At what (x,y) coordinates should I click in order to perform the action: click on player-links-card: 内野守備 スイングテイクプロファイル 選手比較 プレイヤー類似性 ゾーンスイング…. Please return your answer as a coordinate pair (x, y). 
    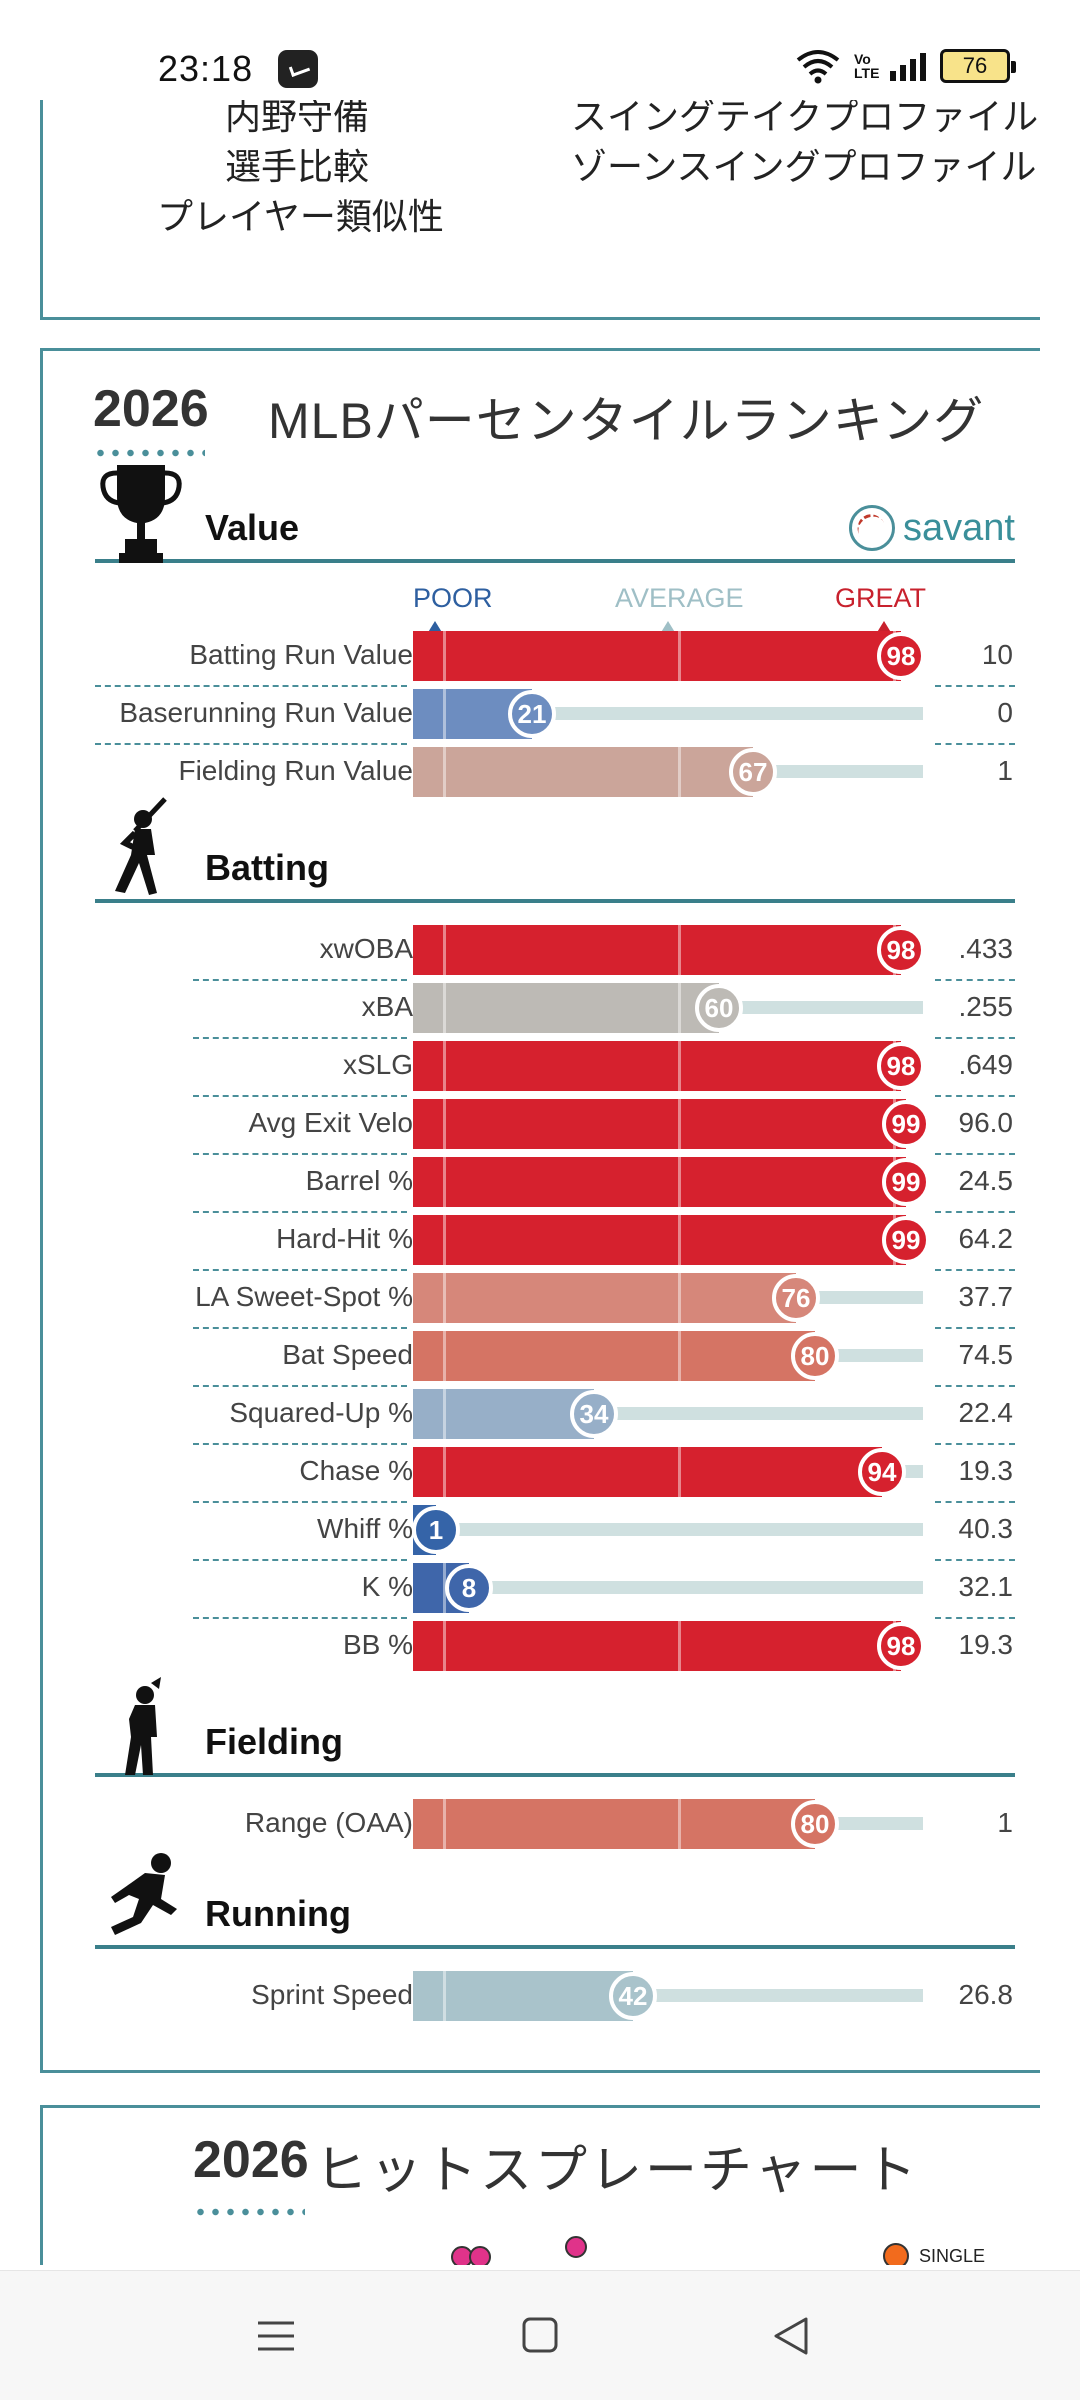
    Looking at the image, I should click on (540, 210).